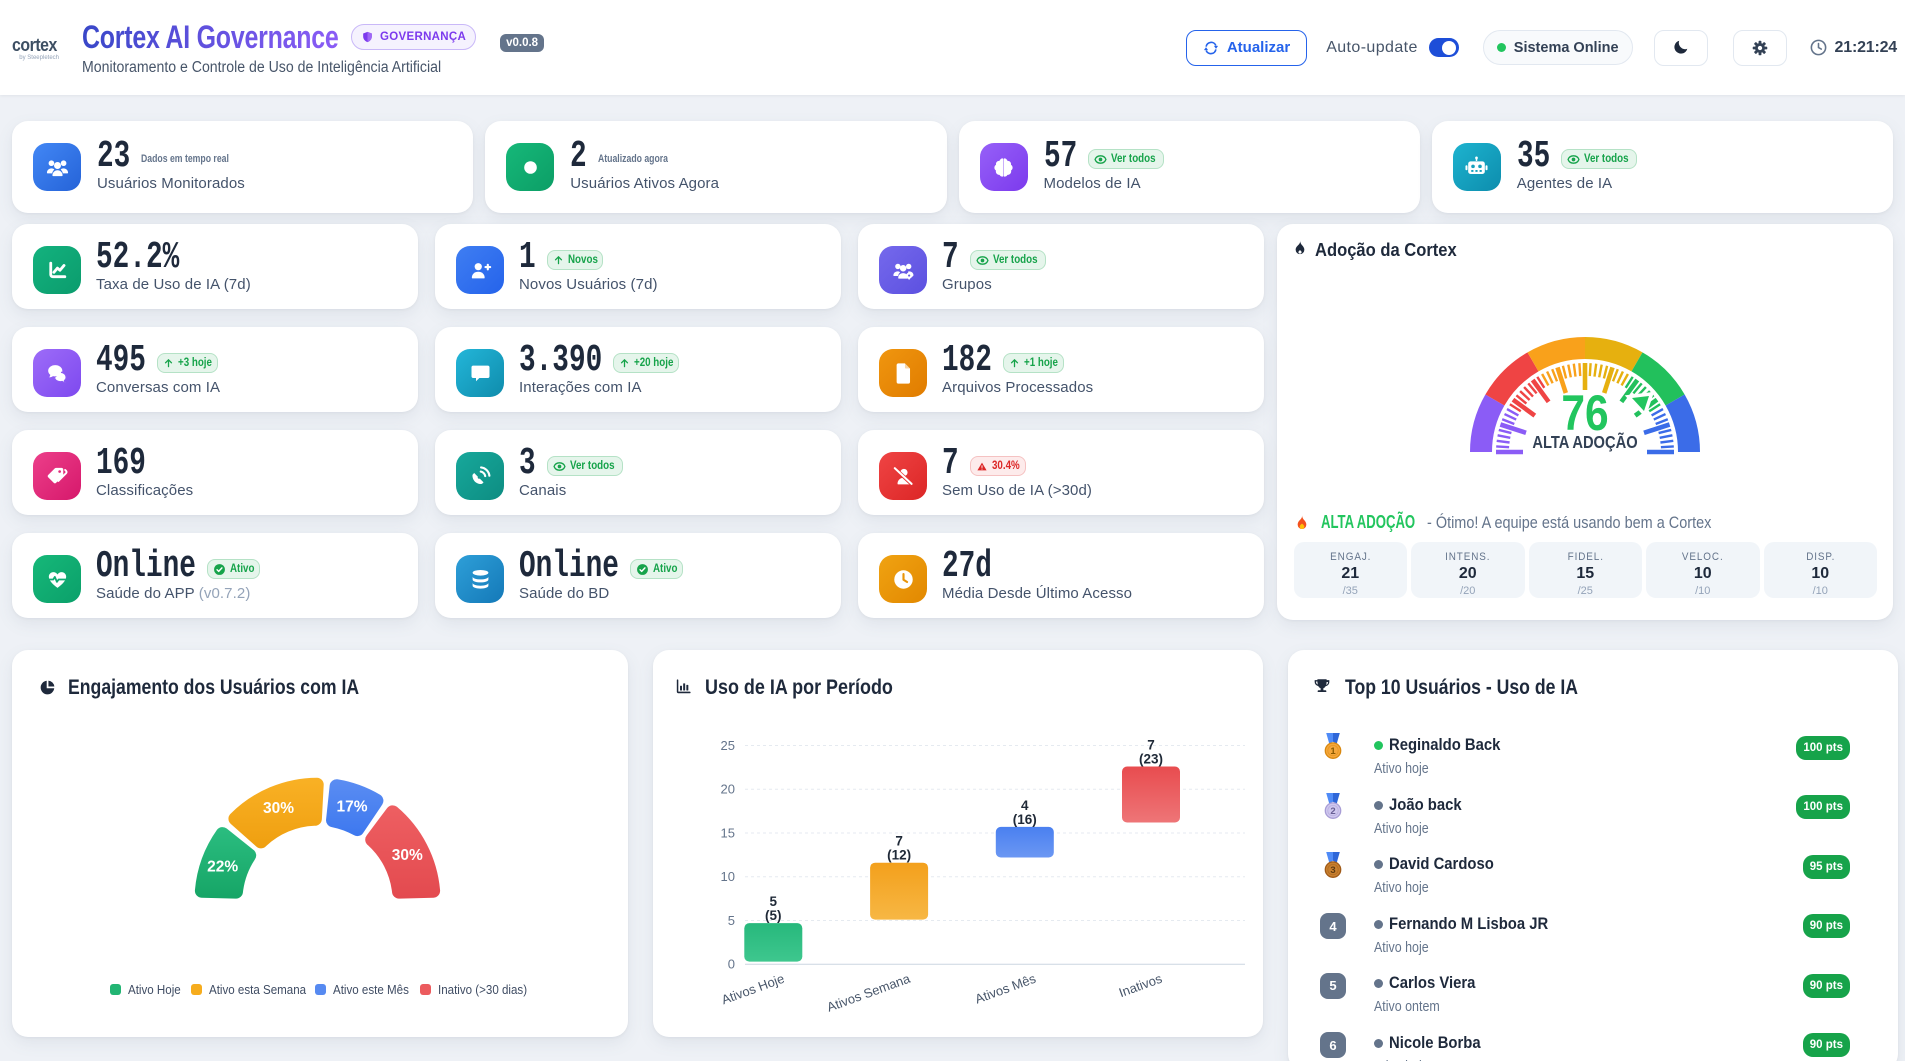 The width and height of the screenshot is (1905, 1061). Describe the element at coordinates (899, 855) in the screenshot. I see `svg-text: (12)` at that location.